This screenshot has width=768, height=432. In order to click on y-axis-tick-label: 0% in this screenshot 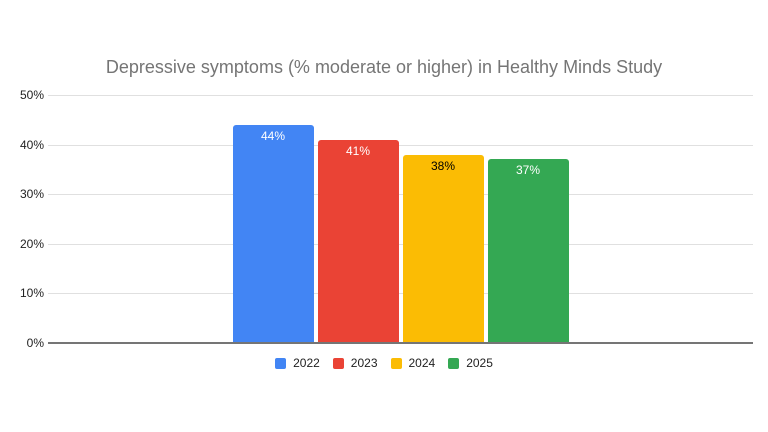, I will do `click(35, 343)`.